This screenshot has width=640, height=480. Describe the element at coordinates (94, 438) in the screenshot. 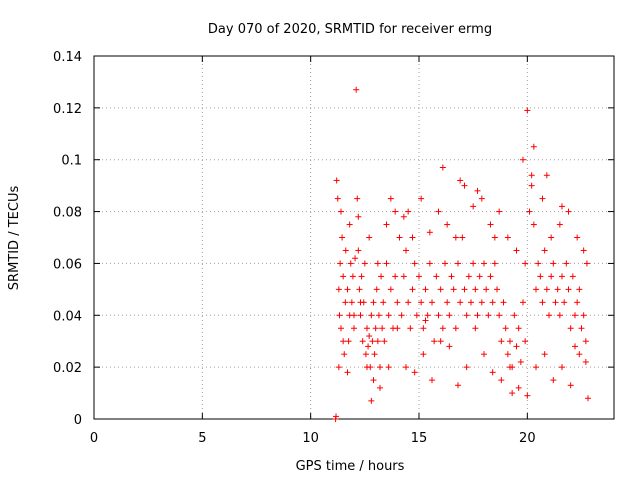

I see `x-tick-label: 0` at that location.